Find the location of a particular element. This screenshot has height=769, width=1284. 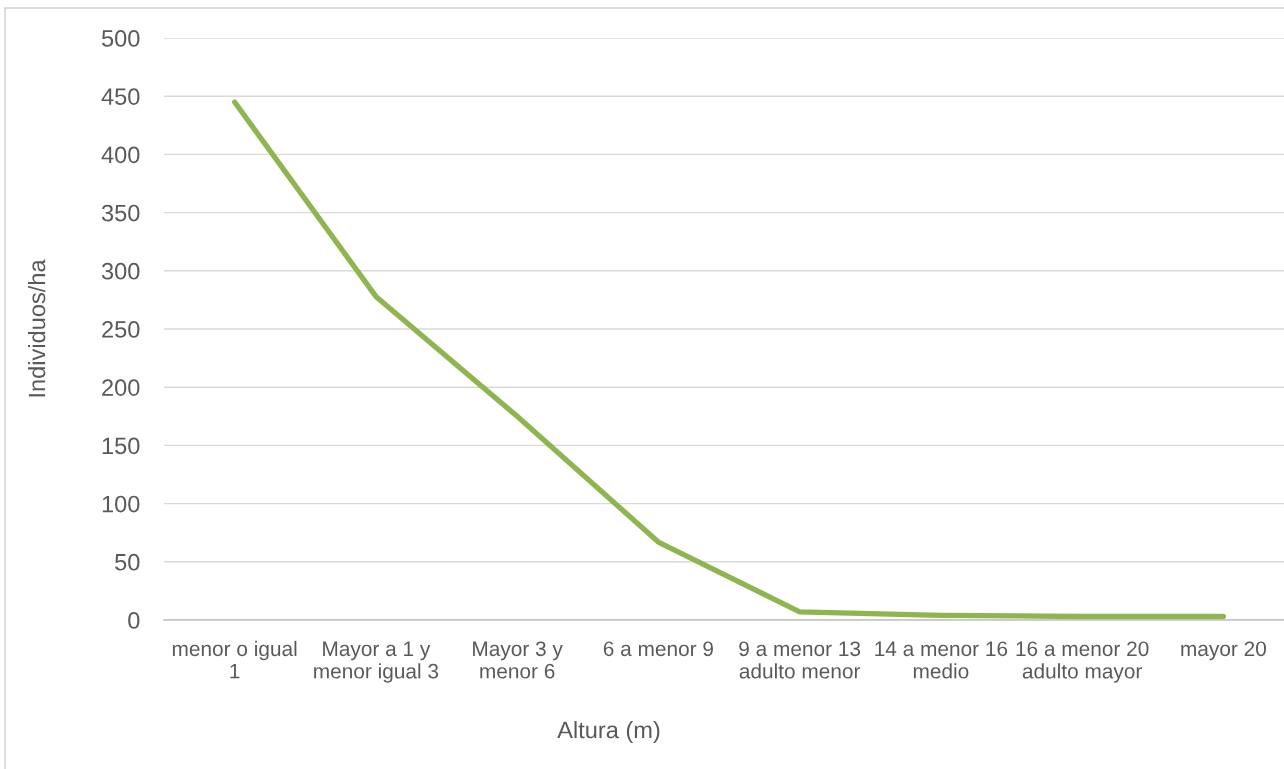

y-tick-label: 200 is located at coordinates (121, 387).